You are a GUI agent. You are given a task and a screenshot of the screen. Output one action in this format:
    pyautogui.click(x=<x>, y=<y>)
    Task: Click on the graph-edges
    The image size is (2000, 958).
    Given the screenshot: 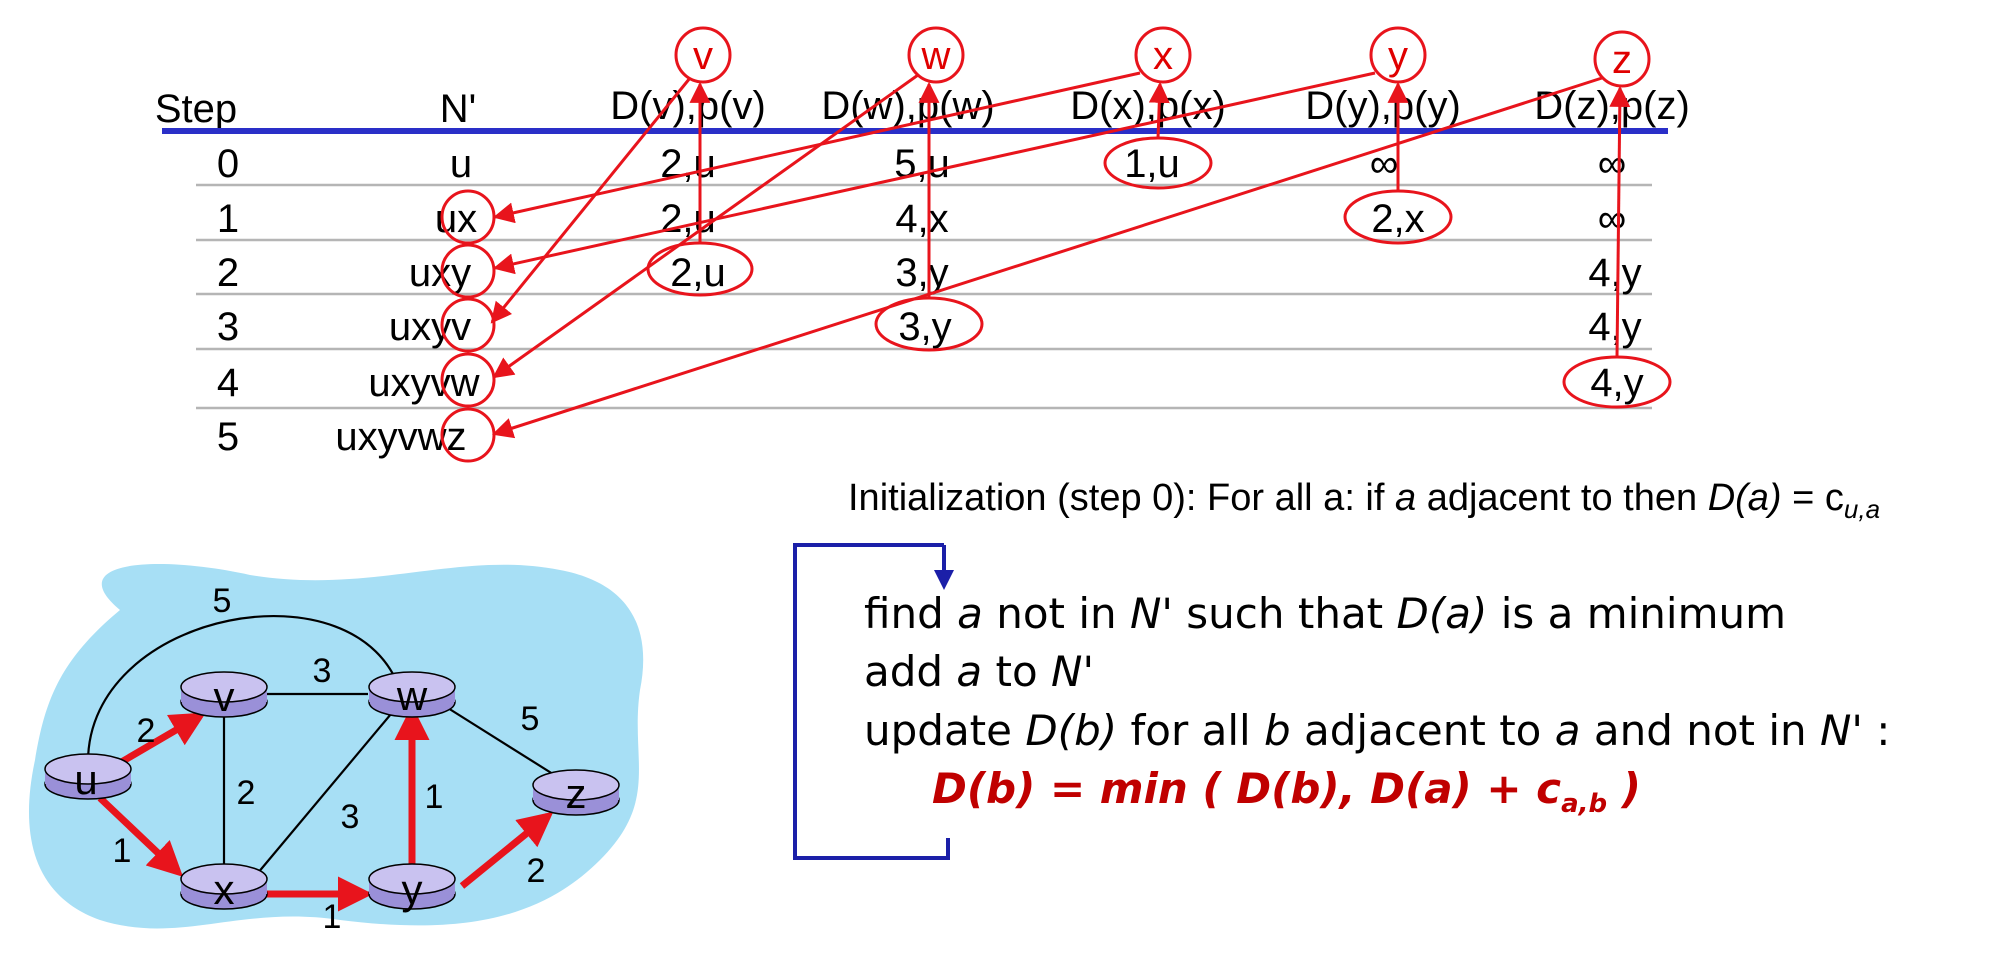 What is the action you would take?
    pyautogui.click(x=329, y=749)
    